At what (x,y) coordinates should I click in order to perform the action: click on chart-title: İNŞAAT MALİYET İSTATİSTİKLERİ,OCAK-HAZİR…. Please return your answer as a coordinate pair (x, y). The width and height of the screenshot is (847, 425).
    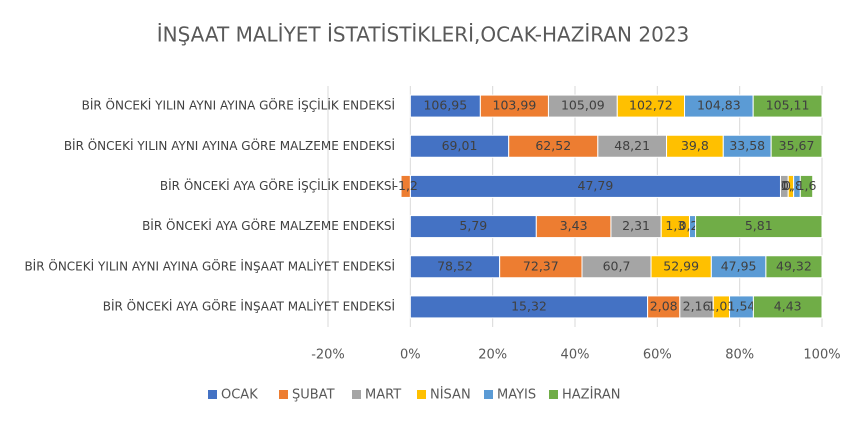
    Looking at the image, I should click on (423, 35).